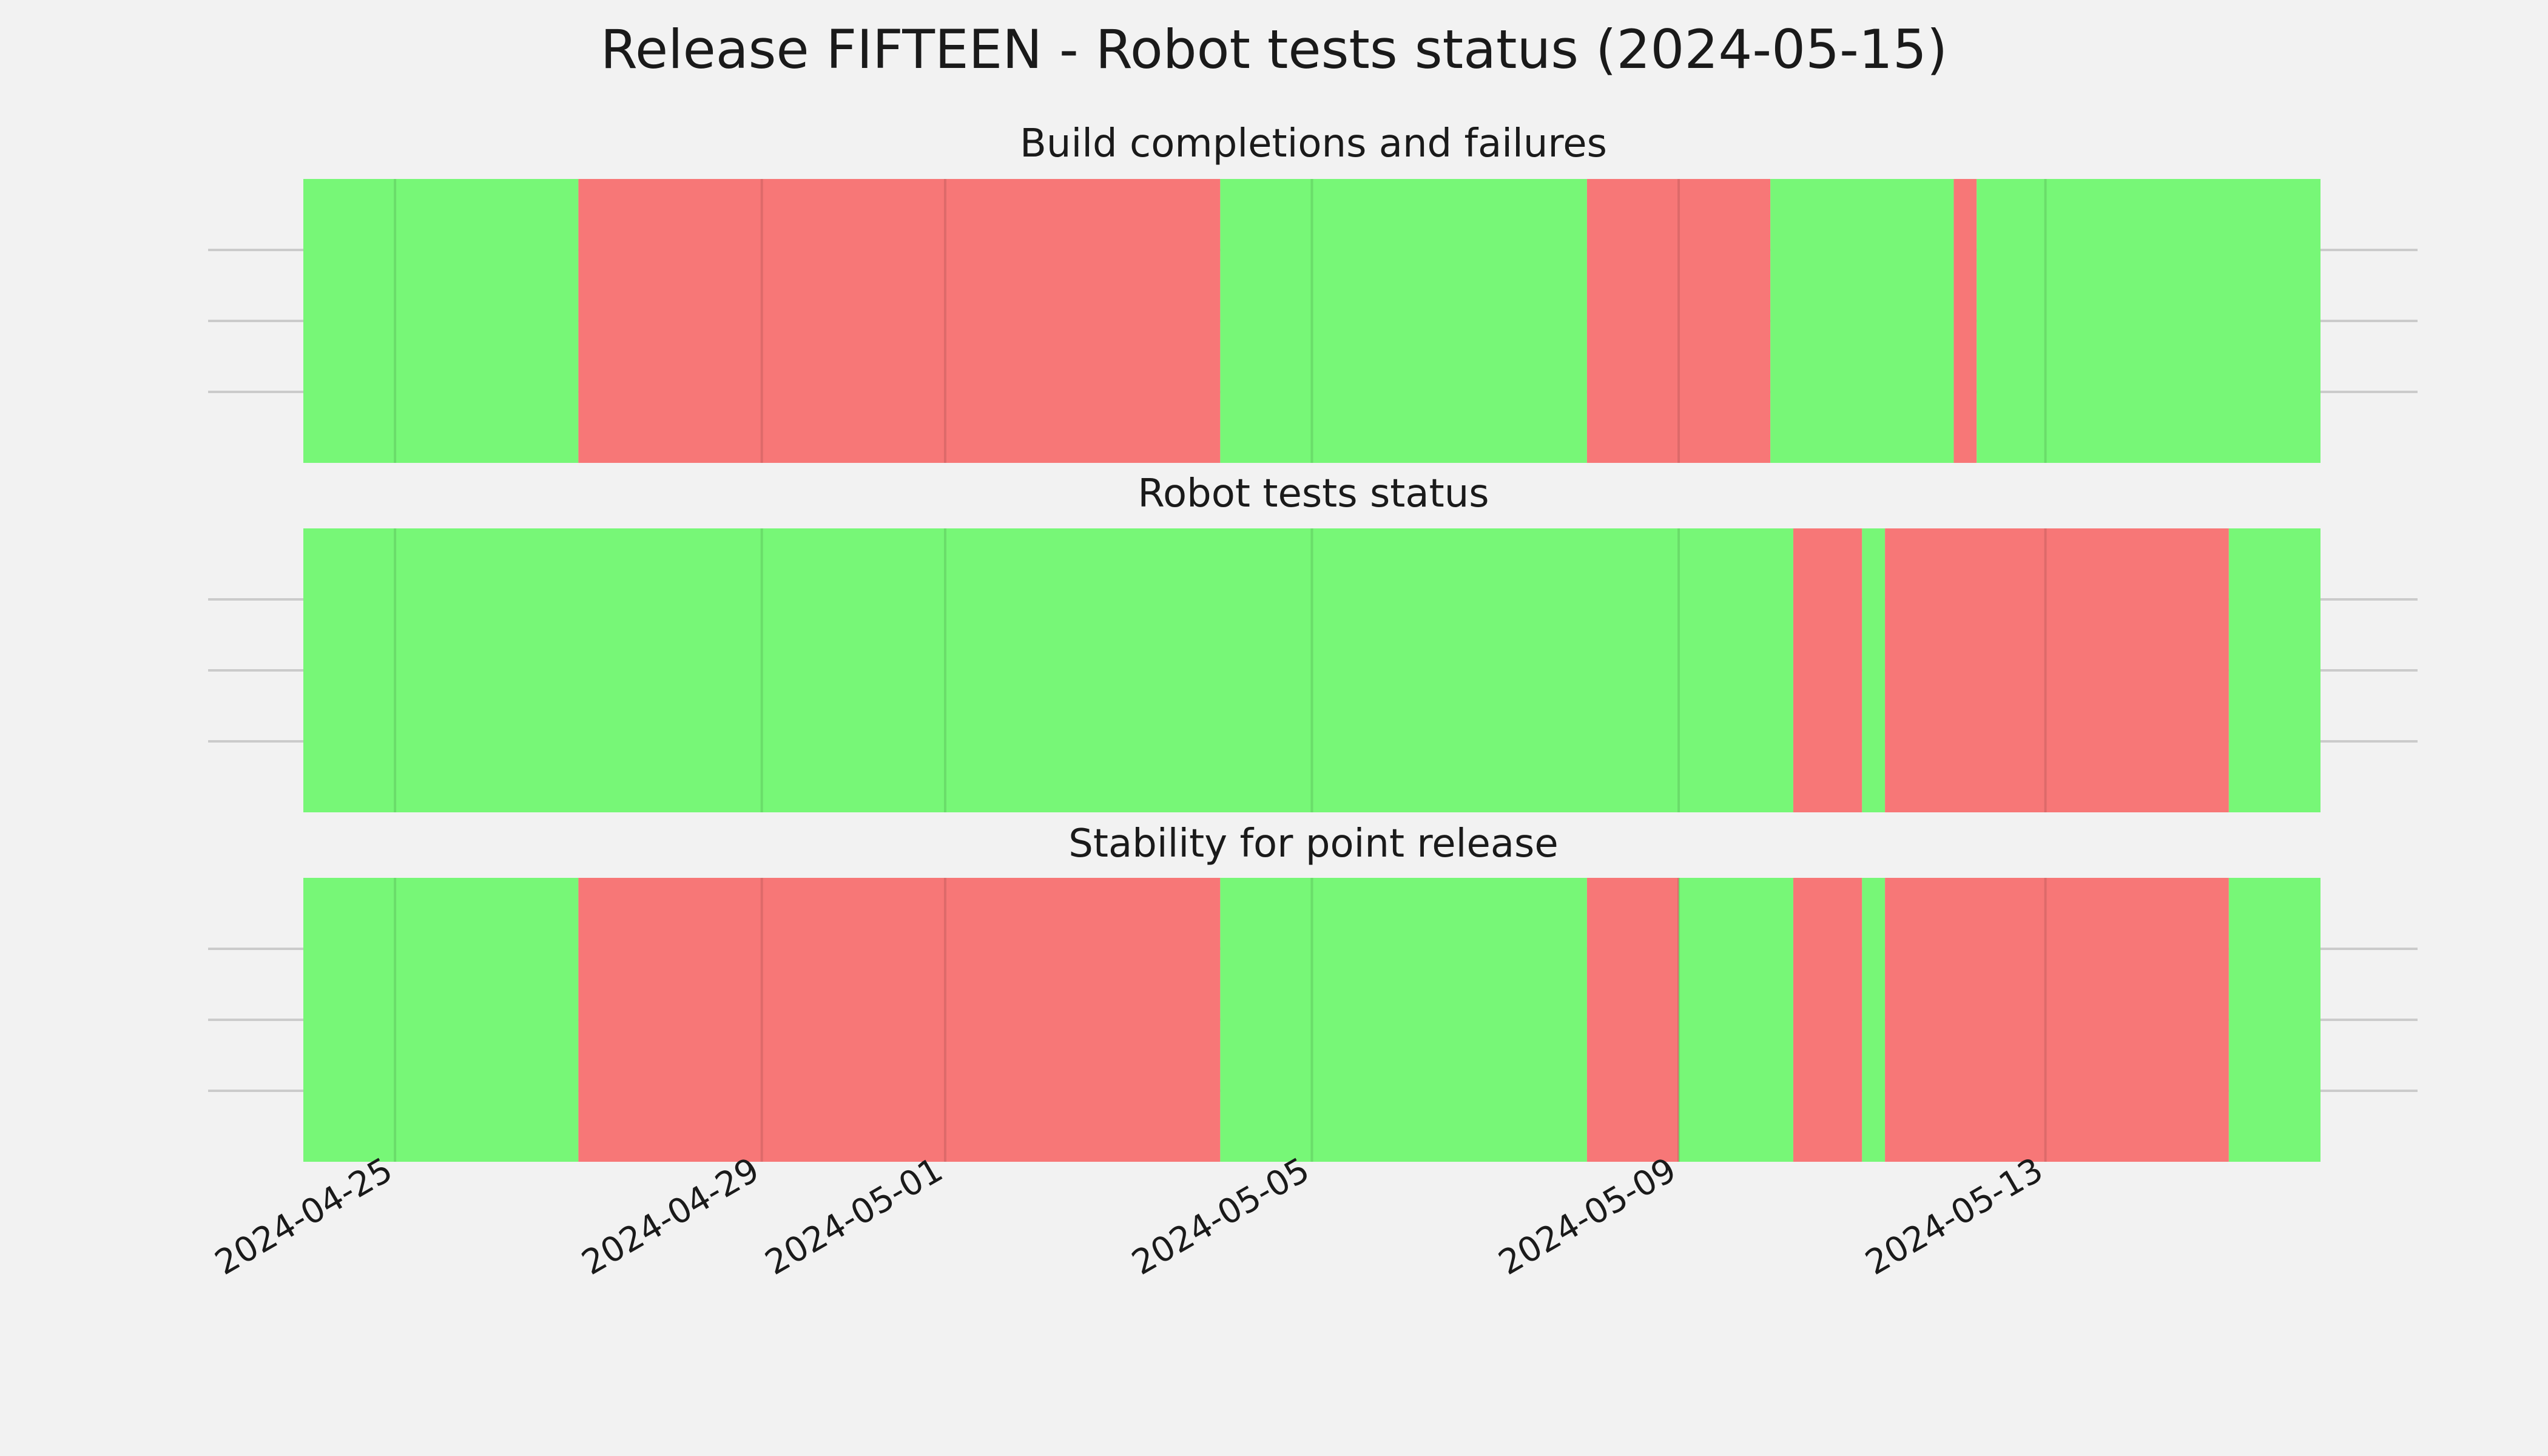 The height and width of the screenshot is (1456, 2548). What do you see at coordinates (1313, 843) in the screenshot?
I see `panel-stability-title: Stability for point release` at bounding box center [1313, 843].